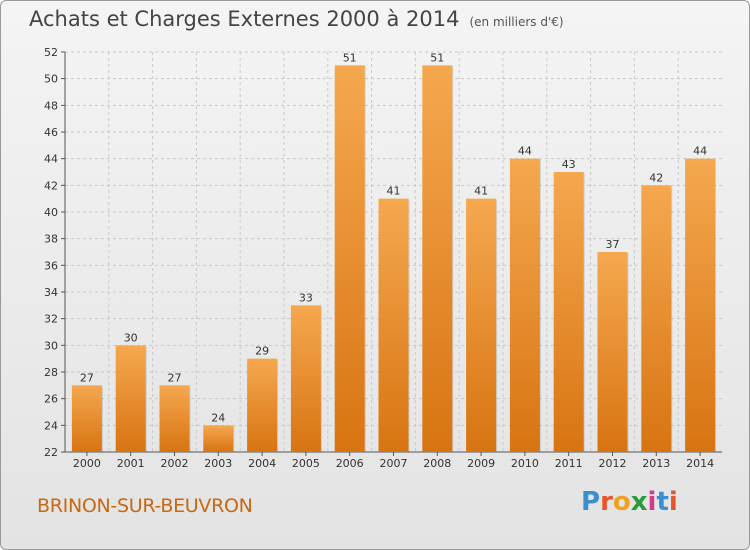 This screenshot has height=550, width=750. I want to click on y-tick-label: 24, so click(51, 425).